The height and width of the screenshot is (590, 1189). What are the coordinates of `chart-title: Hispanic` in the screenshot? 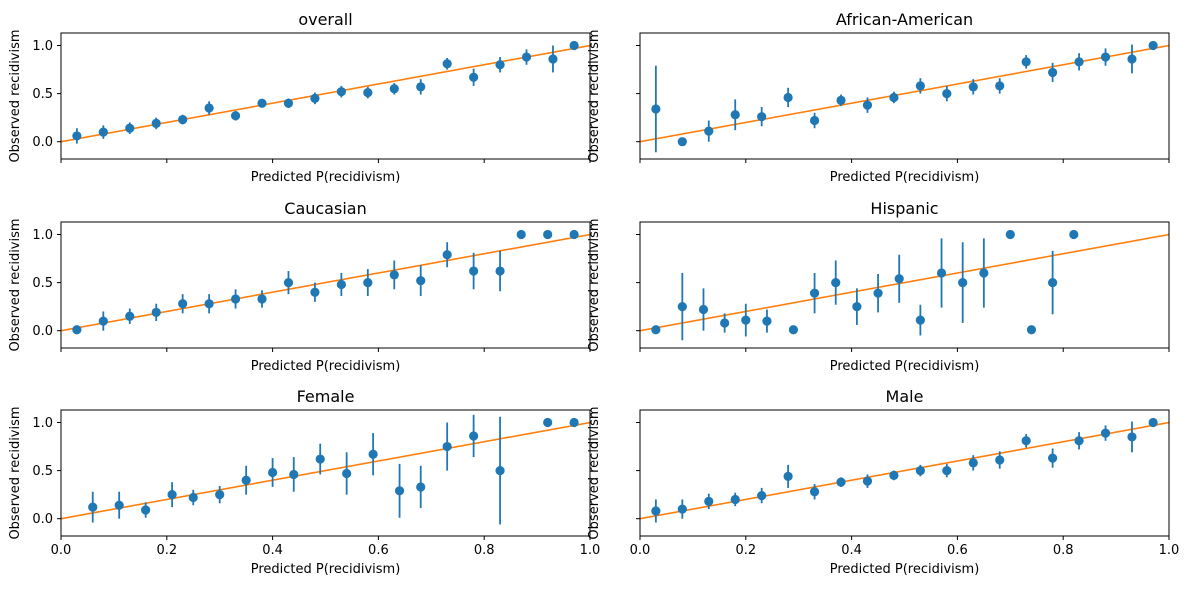 It's located at (904, 208).